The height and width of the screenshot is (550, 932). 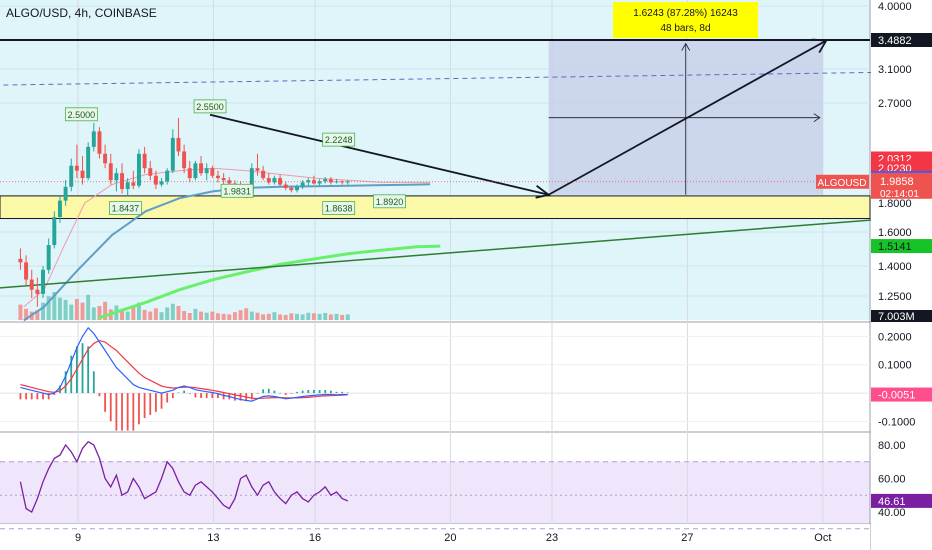 I want to click on price-tick-label: 1.8000, so click(x=895, y=204).